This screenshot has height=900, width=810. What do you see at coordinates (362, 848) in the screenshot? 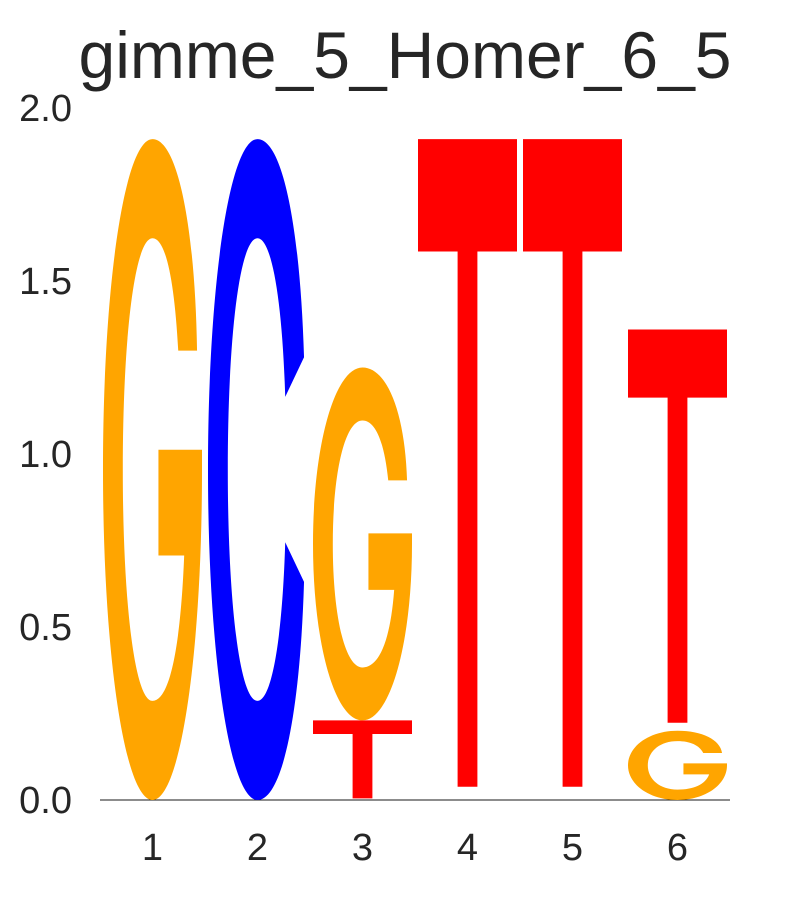
I see `x-tick-label: 3` at bounding box center [362, 848].